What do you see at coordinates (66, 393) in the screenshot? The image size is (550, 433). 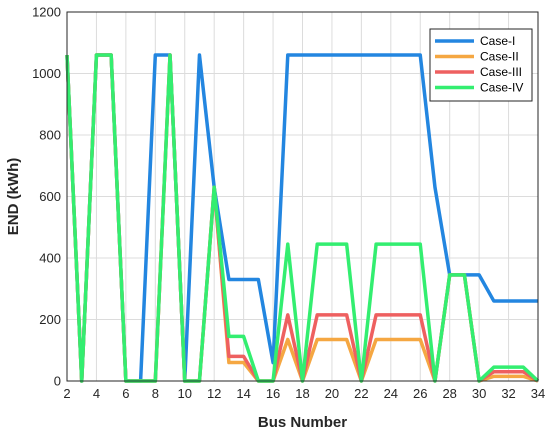 I see `x-tick-label: 2` at bounding box center [66, 393].